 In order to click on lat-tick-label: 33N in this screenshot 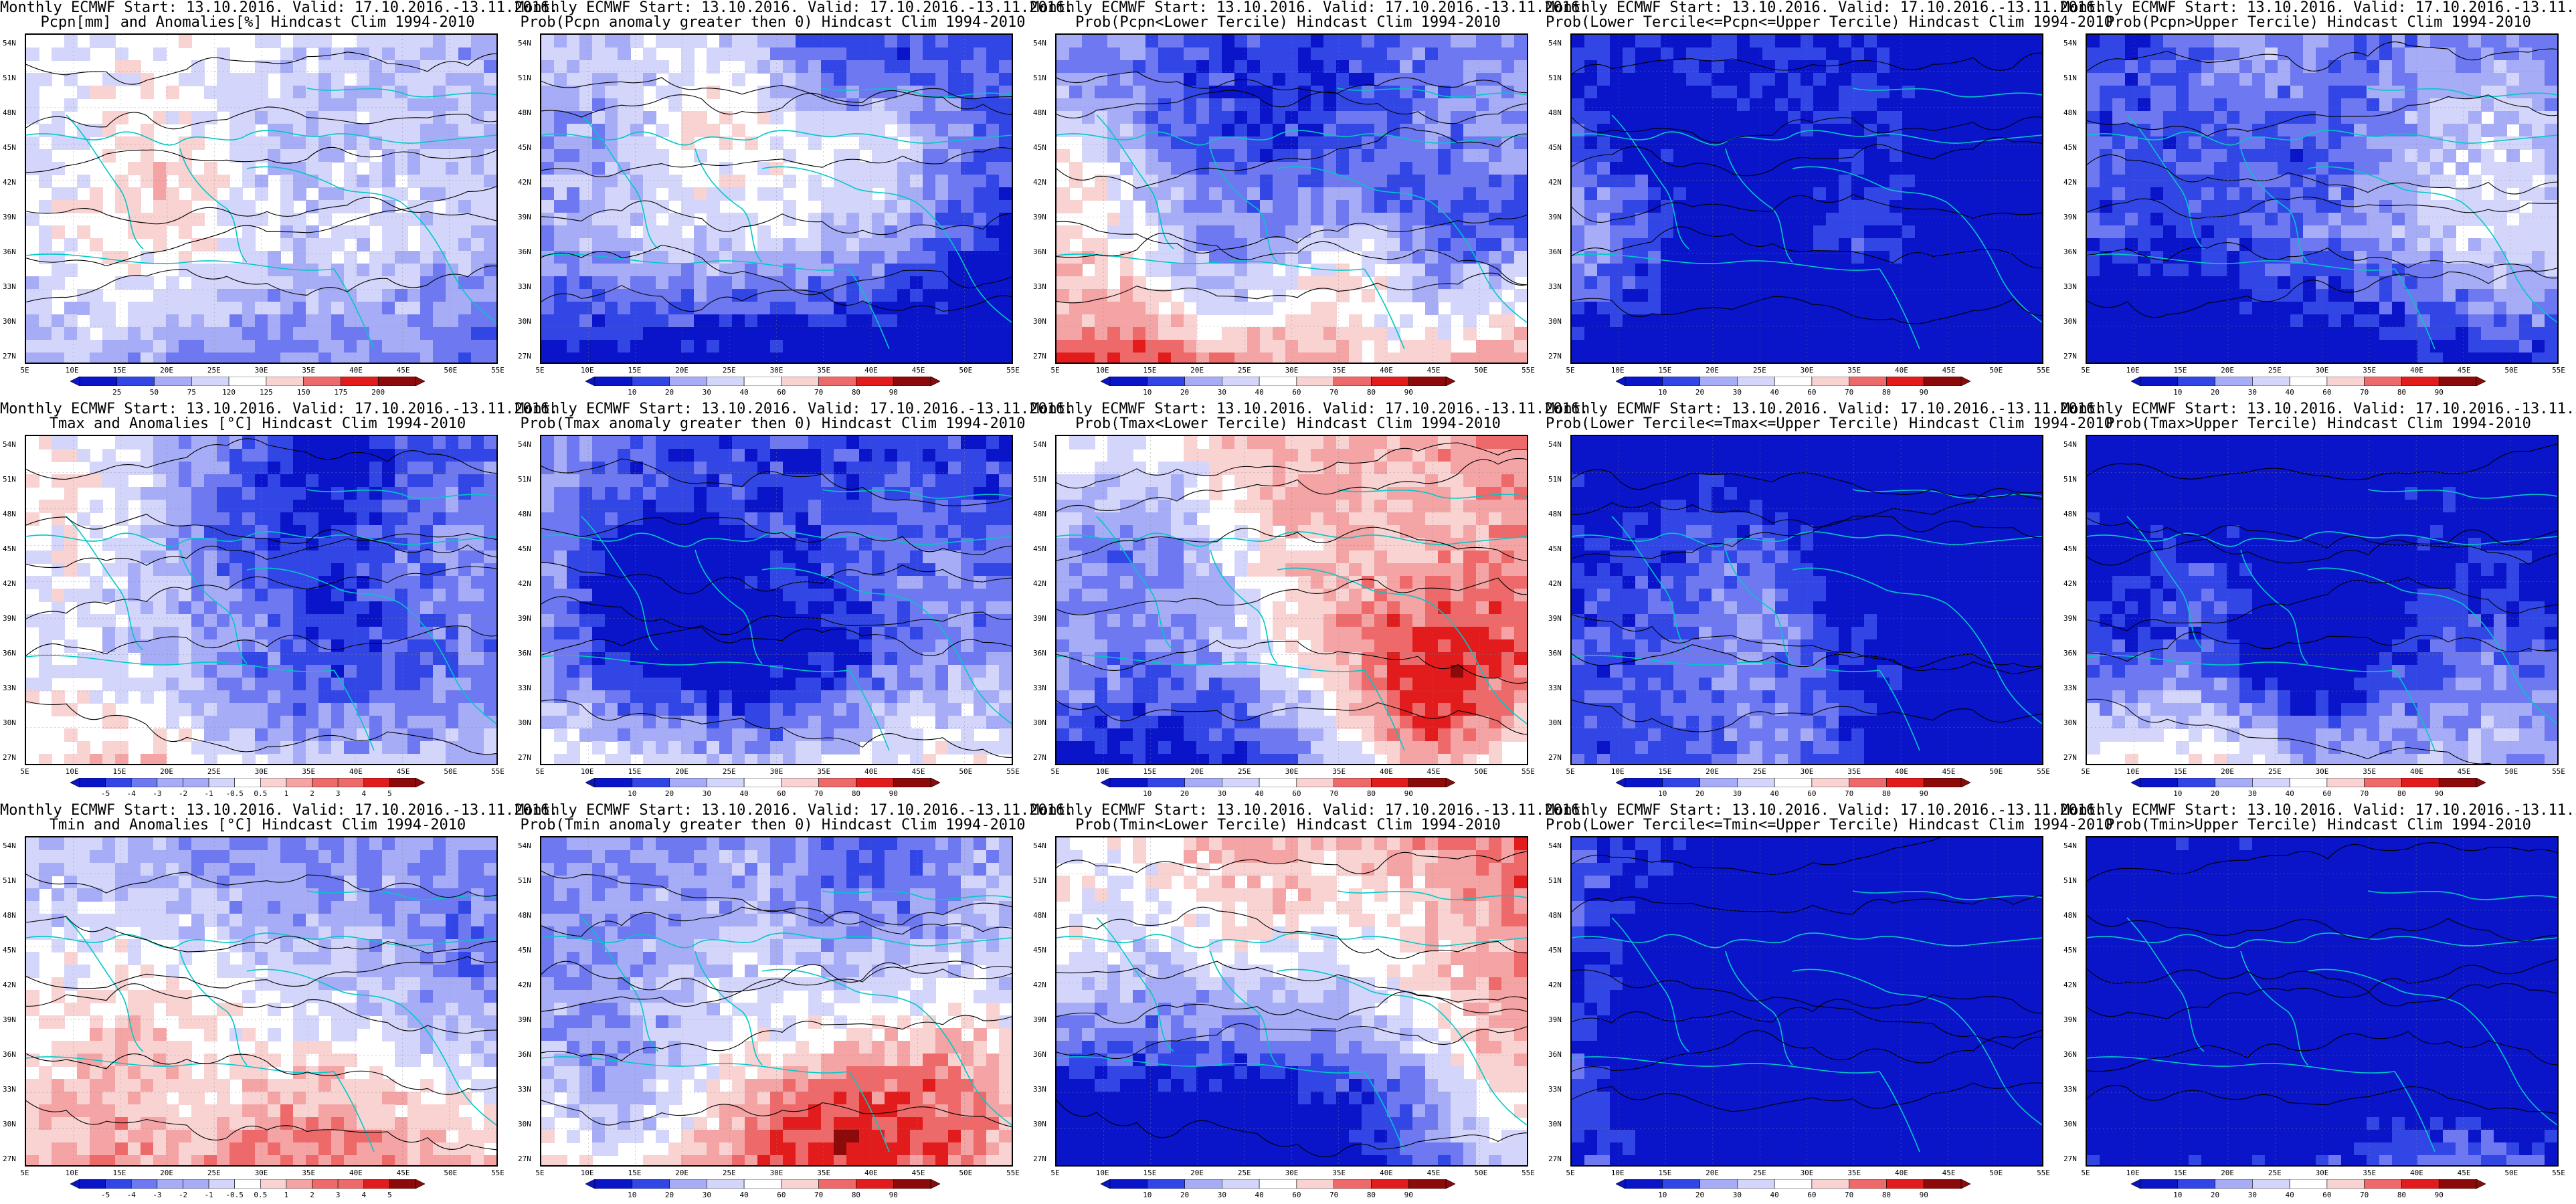, I will do `click(1555, 286)`.